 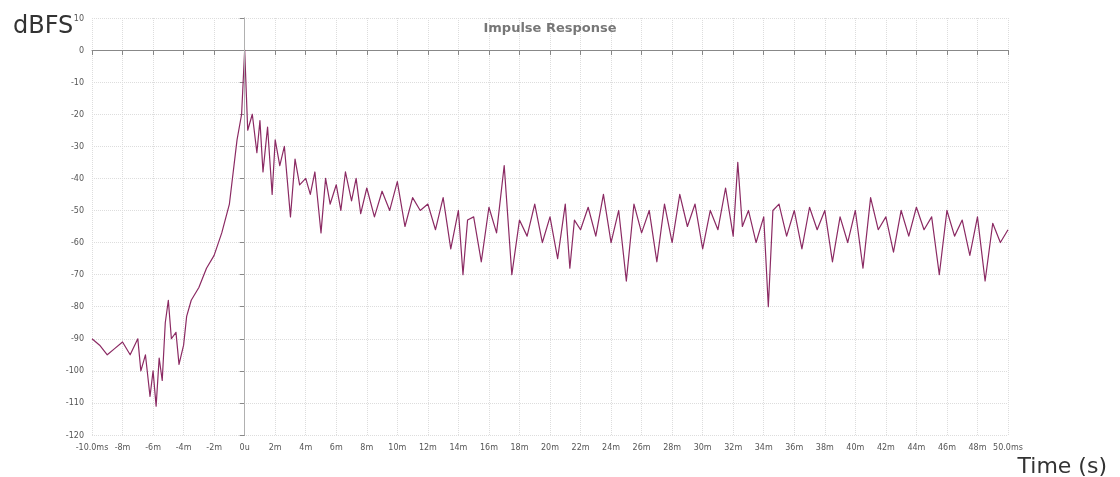 What do you see at coordinates (428, 447) in the screenshot?
I see `x-tick-label: 12m` at bounding box center [428, 447].